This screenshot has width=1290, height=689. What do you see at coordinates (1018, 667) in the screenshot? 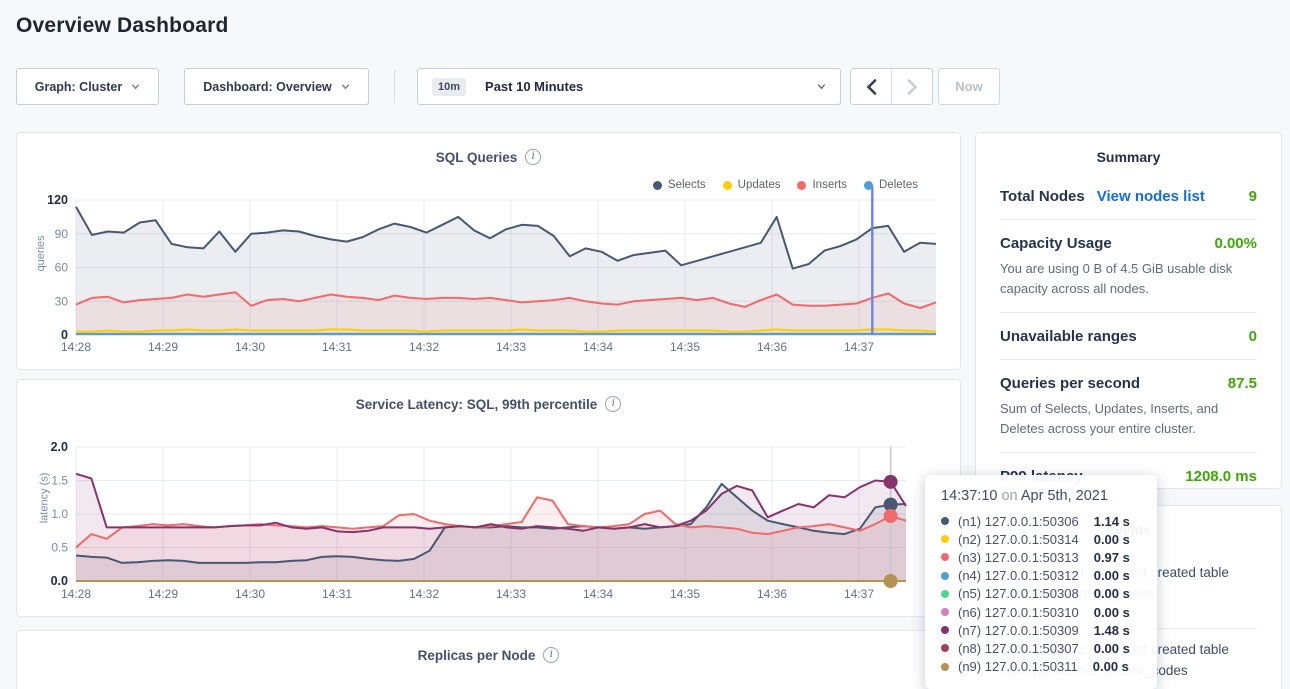
I see `node-address: (n9) 127.0.0.1:50311` at bounding box center [1018, 667].